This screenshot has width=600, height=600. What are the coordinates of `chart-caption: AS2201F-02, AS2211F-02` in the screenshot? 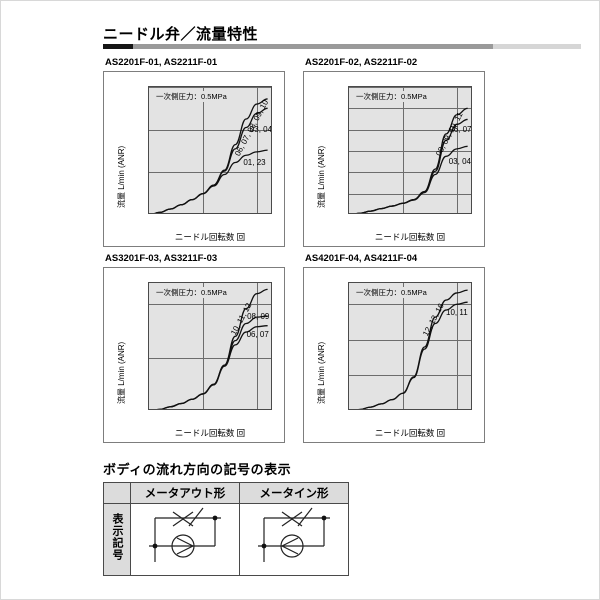 It's located at (361, 62).